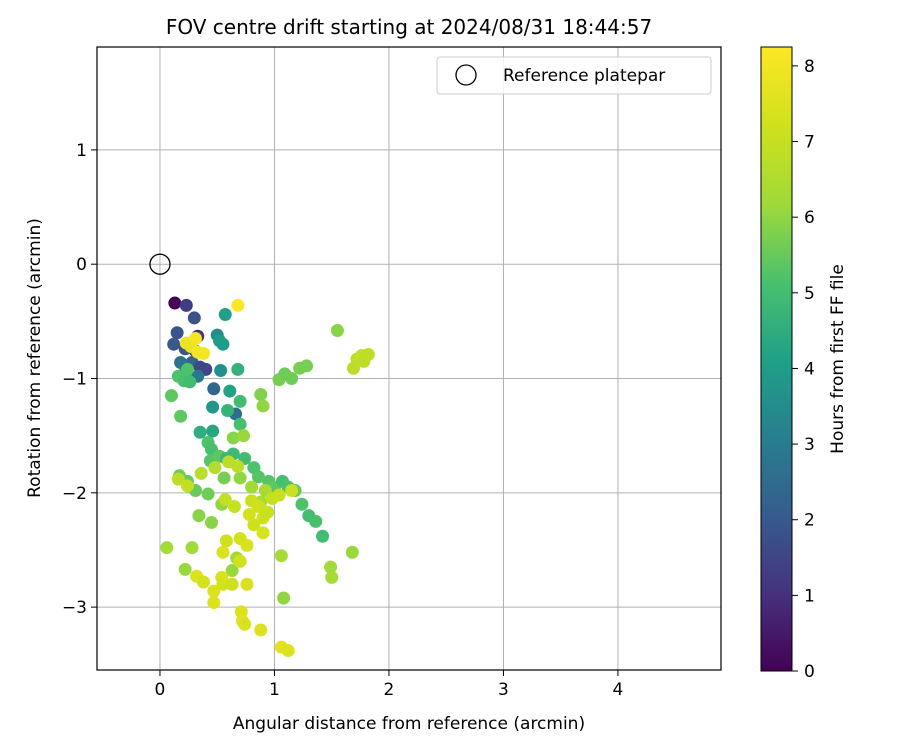 The height and width of the screenshot is (750, 900). Describe the element at coordinates (809, 672) in the screenshot. I see `colorbar-tick-label: 0` at that location.